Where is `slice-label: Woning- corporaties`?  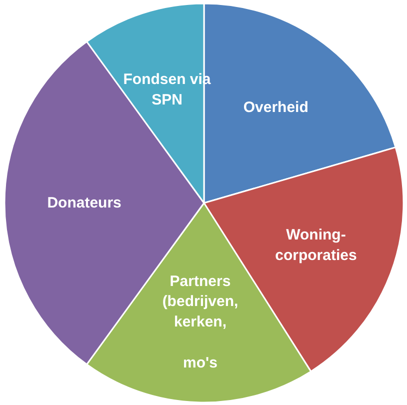 slice-label: Woning- corporaties is located at coordinates (316, 245).